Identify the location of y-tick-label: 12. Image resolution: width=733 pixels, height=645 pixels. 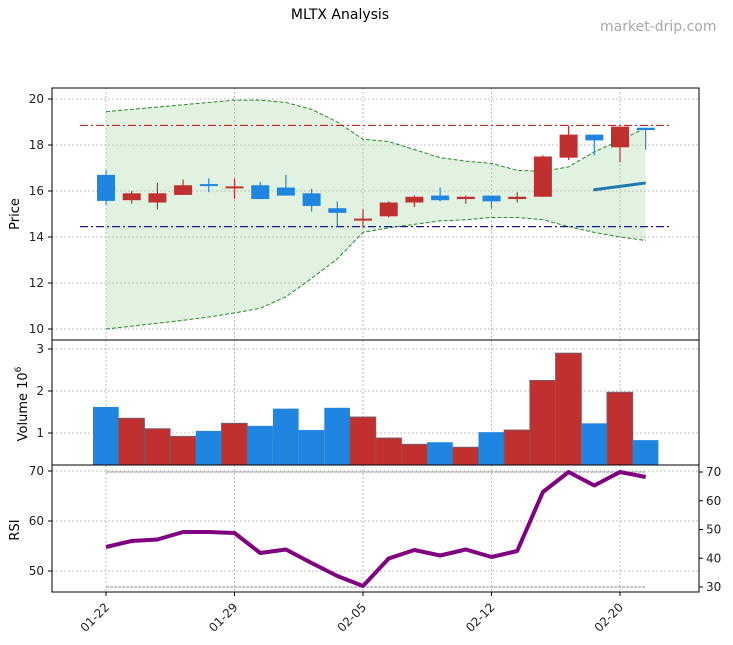
(36, 283).